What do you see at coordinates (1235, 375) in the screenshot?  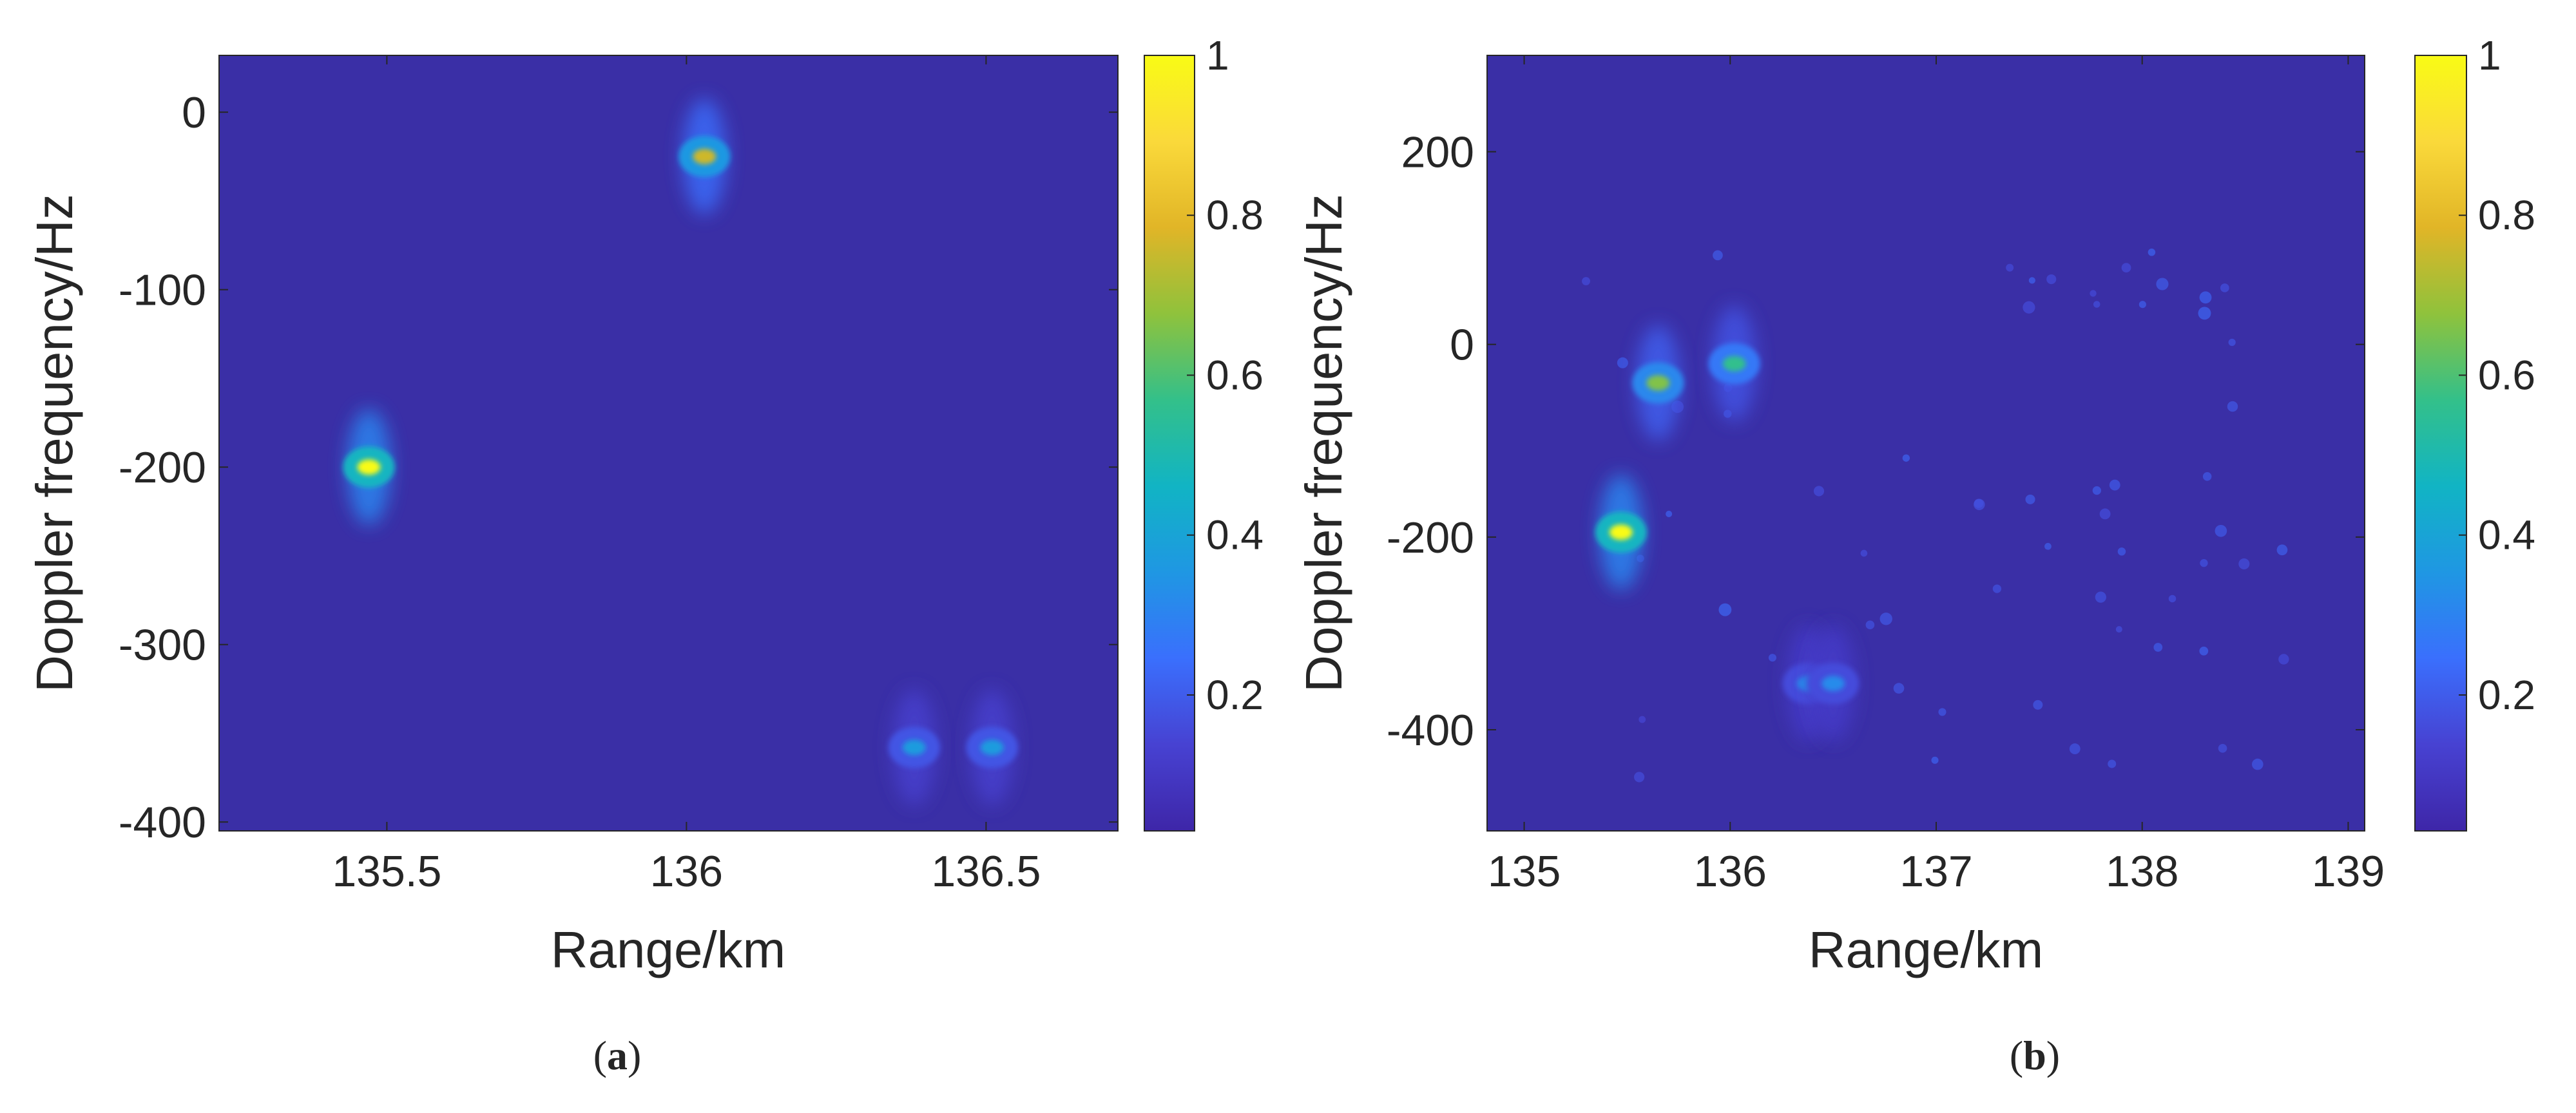 I see `colorbar-tick-label: 0.6` at bounding box center [1235, 375].